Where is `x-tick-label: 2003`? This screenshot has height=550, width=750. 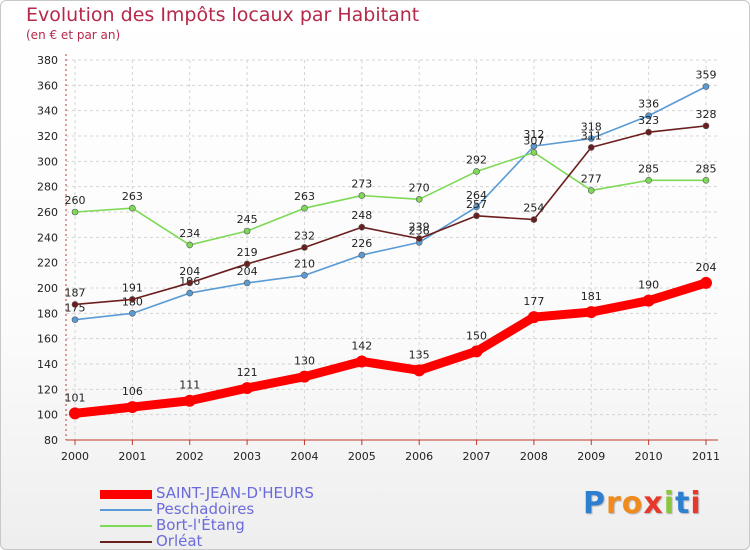
x-tick-label: 2003 is located at coordinates (247, 456).